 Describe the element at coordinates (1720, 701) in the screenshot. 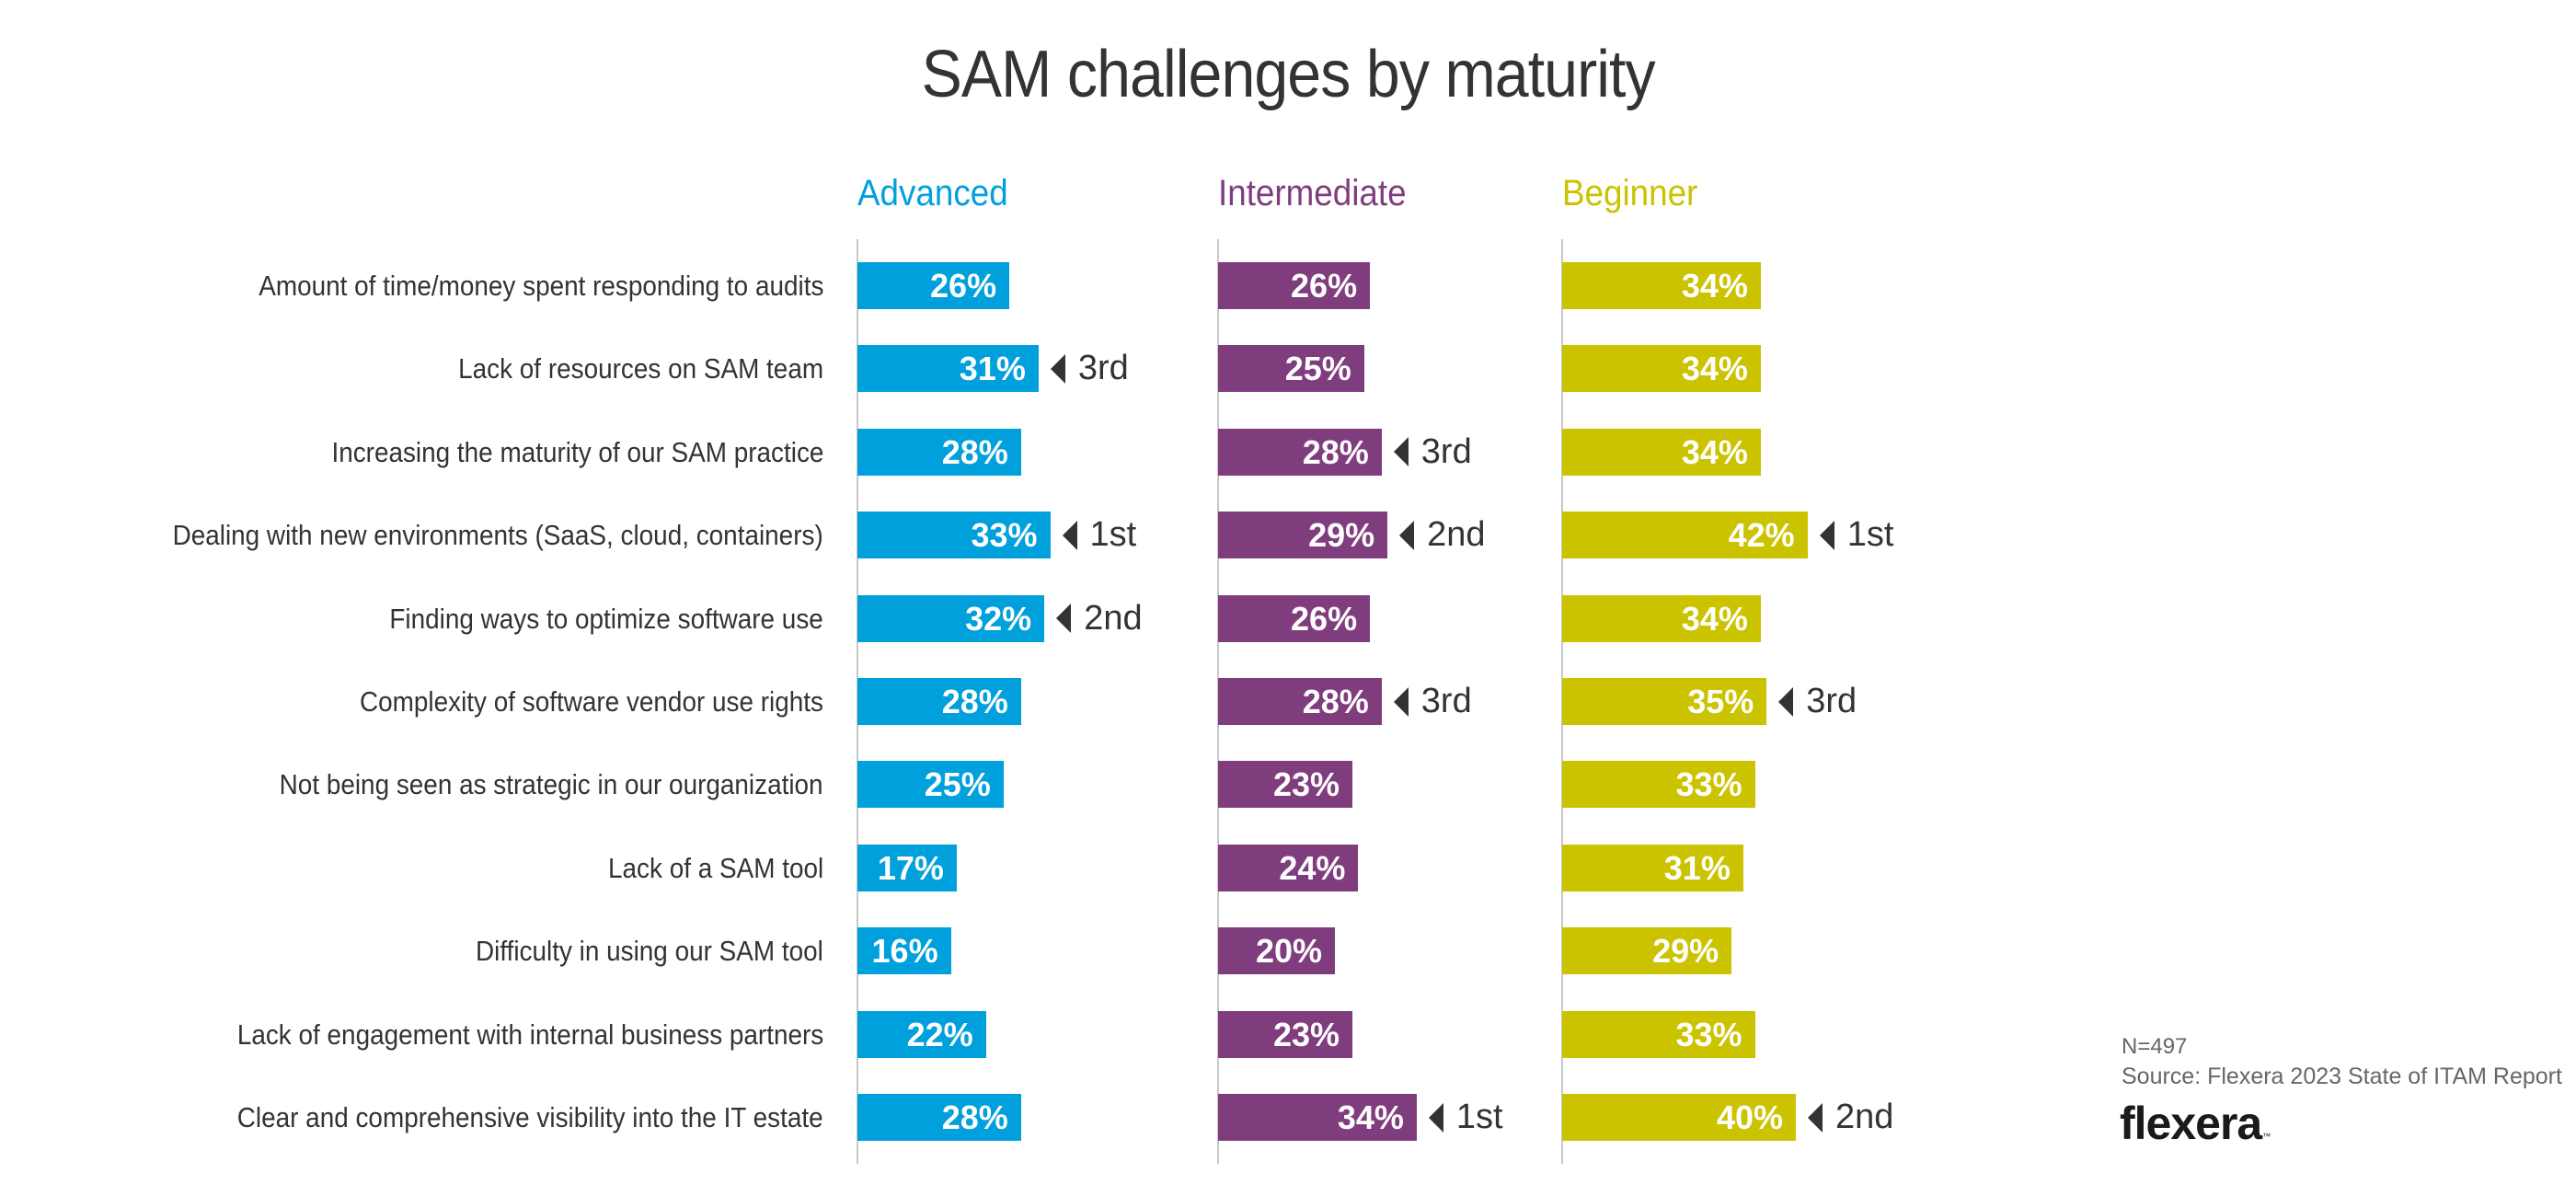

I see `data-label: 35%` at that location.